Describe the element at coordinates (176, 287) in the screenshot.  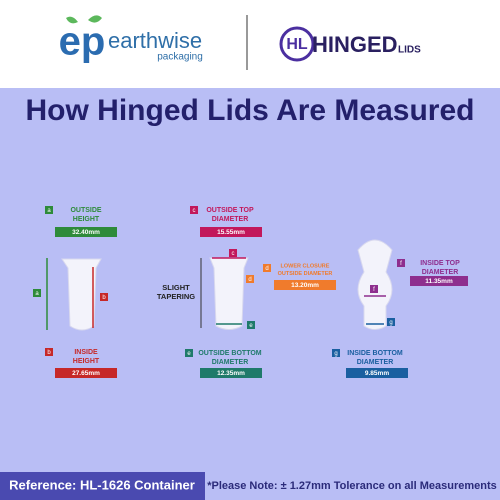
I see `tapering-label: SLIGHT` at that location.